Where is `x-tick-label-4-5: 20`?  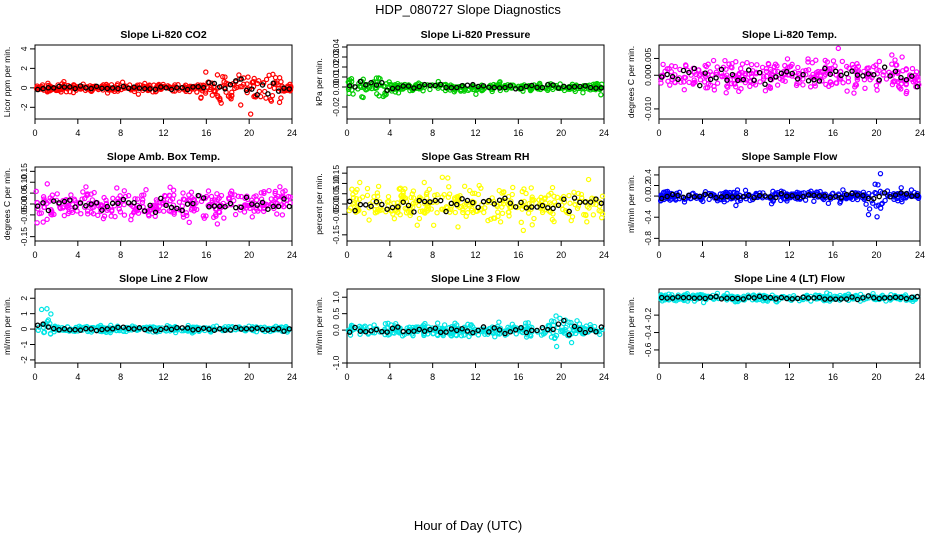
x-tick-label-4-5: 20 is located at coordinates (249, 255).